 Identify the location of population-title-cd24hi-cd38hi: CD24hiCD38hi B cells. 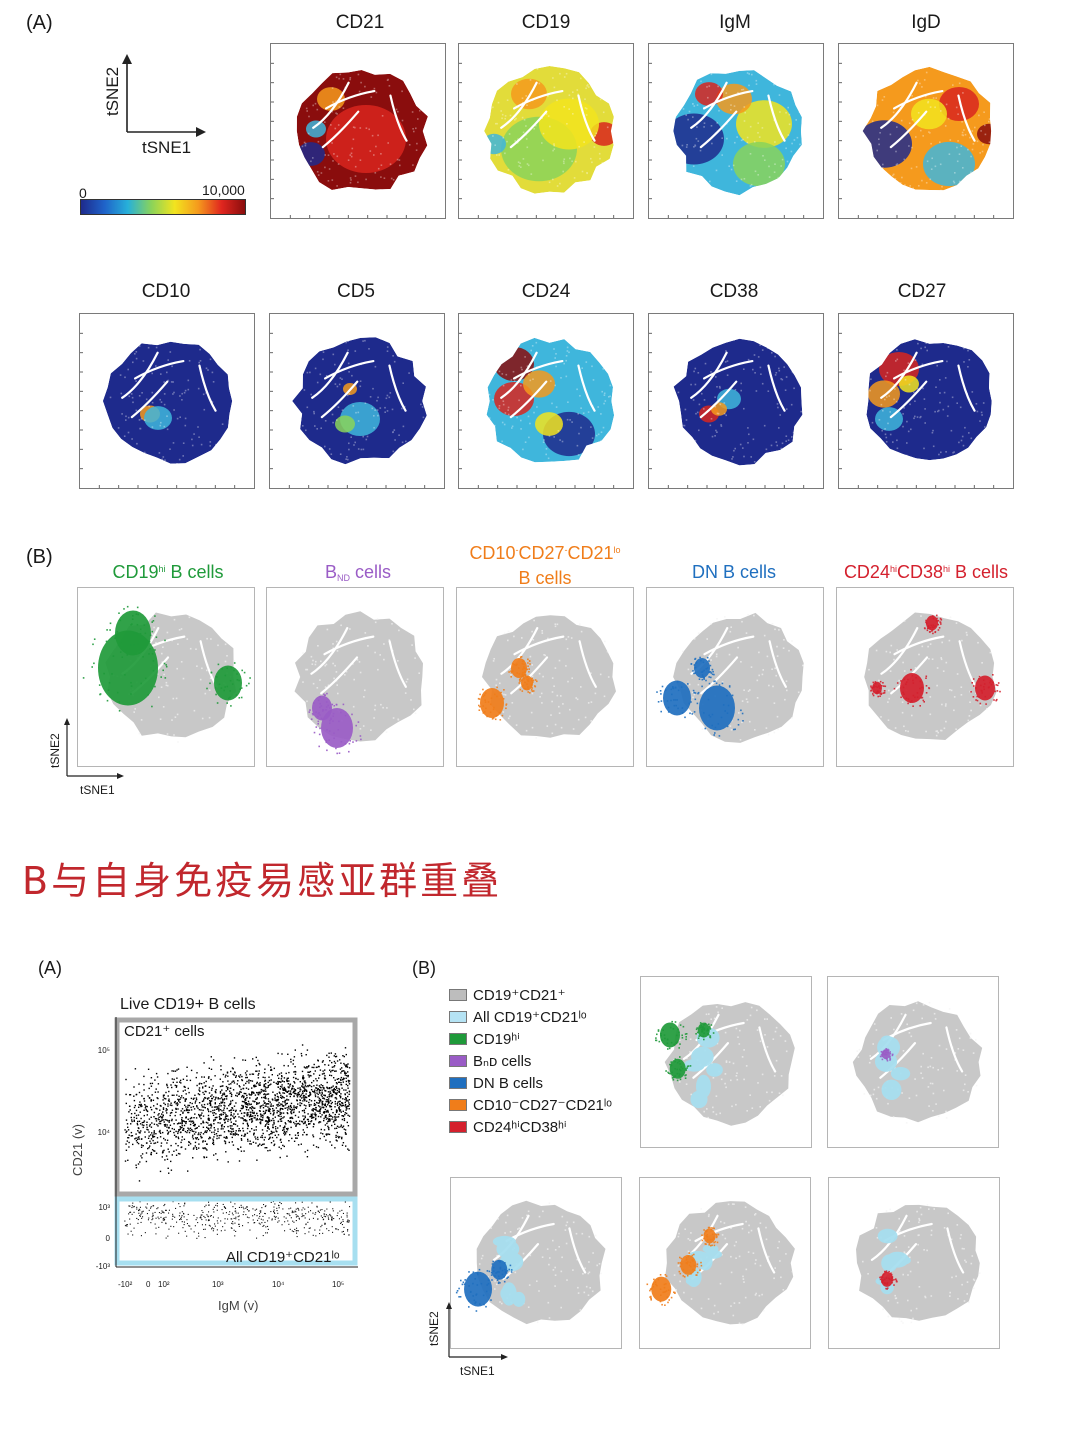
(926, 572).